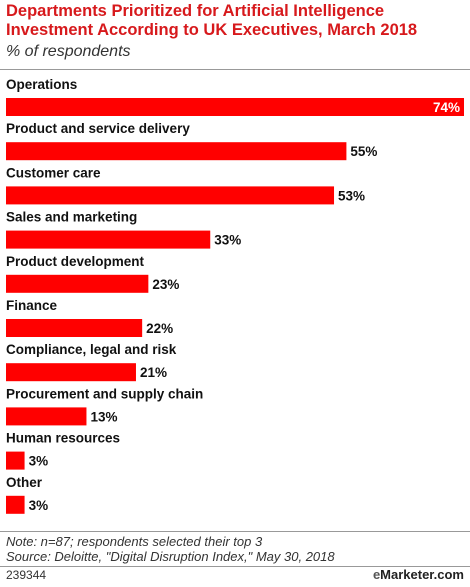  Describe the element at coordinates (165, 284) in the screenshot. I see `value-label-product-development: 23%` at that location.